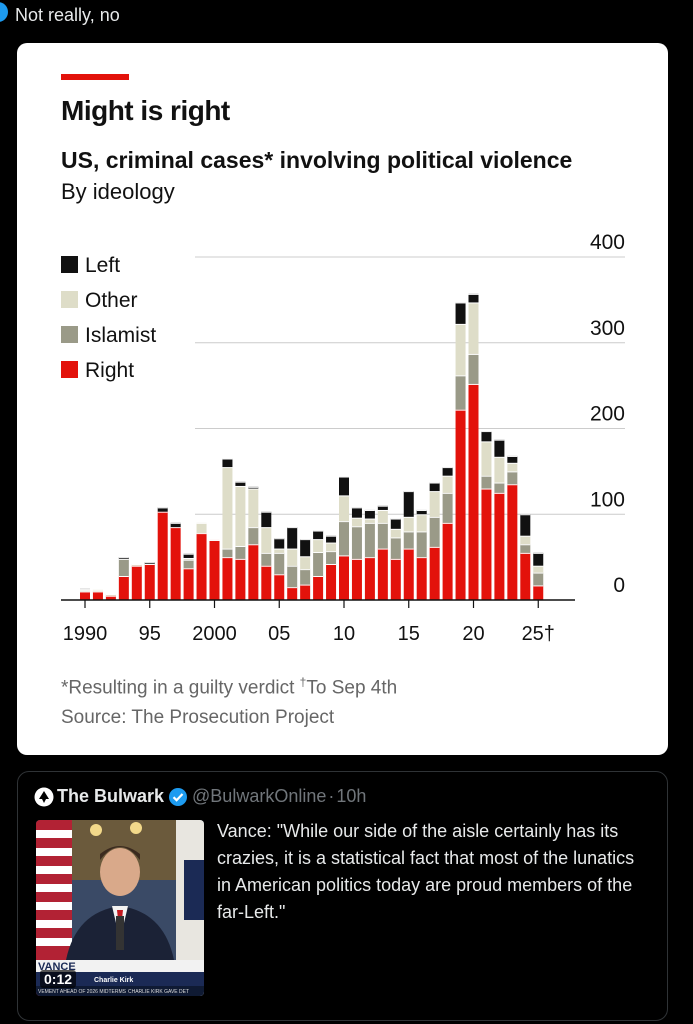 The height and width of the screenshot is (1024, 693). What do you see at coordinates (69, 264) in the screenshot?
I see `legend-swatch-left` at bounding box center [69, 264].